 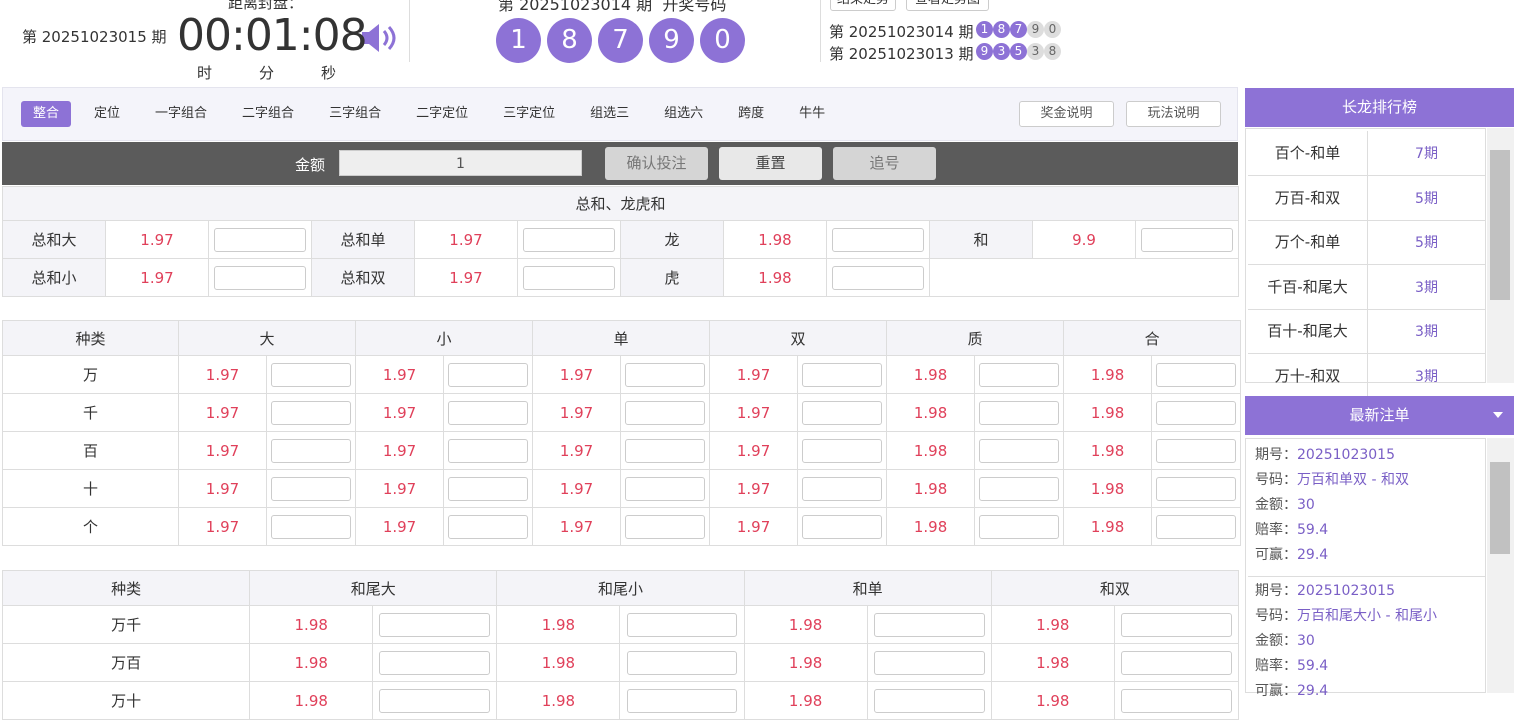 What do you see at coordinates (1370, 555) in the screenshot?
I see `order-line: 可赢：29.4` at bounding box center [1370, 555].